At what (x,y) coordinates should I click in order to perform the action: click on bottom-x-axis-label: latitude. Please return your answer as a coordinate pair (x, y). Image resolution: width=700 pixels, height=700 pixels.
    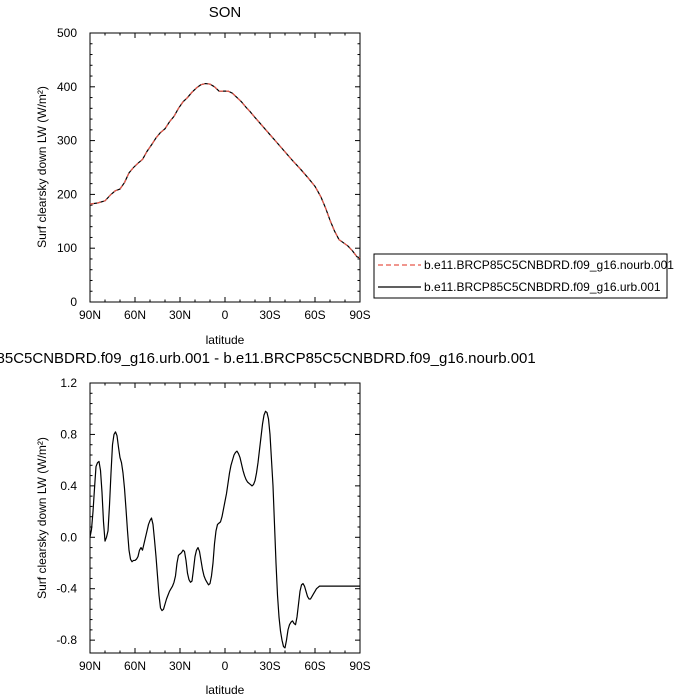
    Looking at the image, I should click on (225, 690).